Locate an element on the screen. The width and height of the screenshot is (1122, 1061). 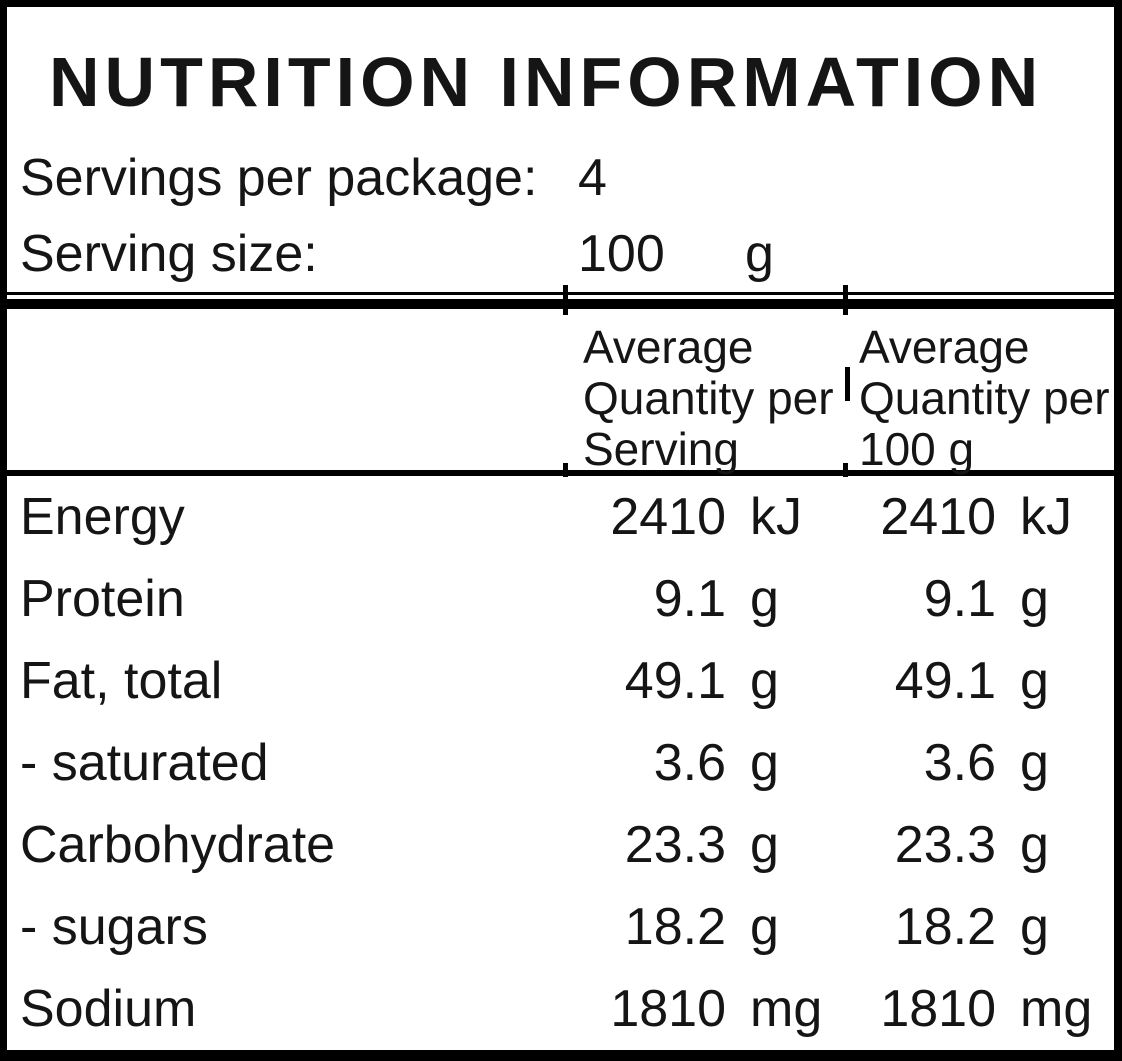
serving-size-value: 100 is located at coordinates (621, 254).